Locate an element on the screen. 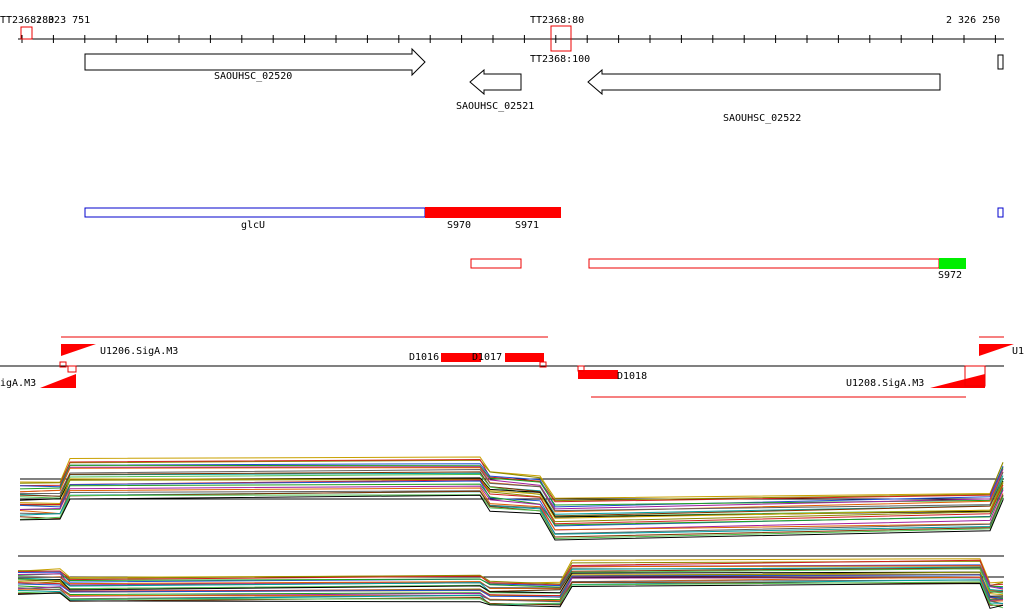 The image size is (1024, 611). site-label: U1208.SigA.M3 is located at coordinates (885, 383).